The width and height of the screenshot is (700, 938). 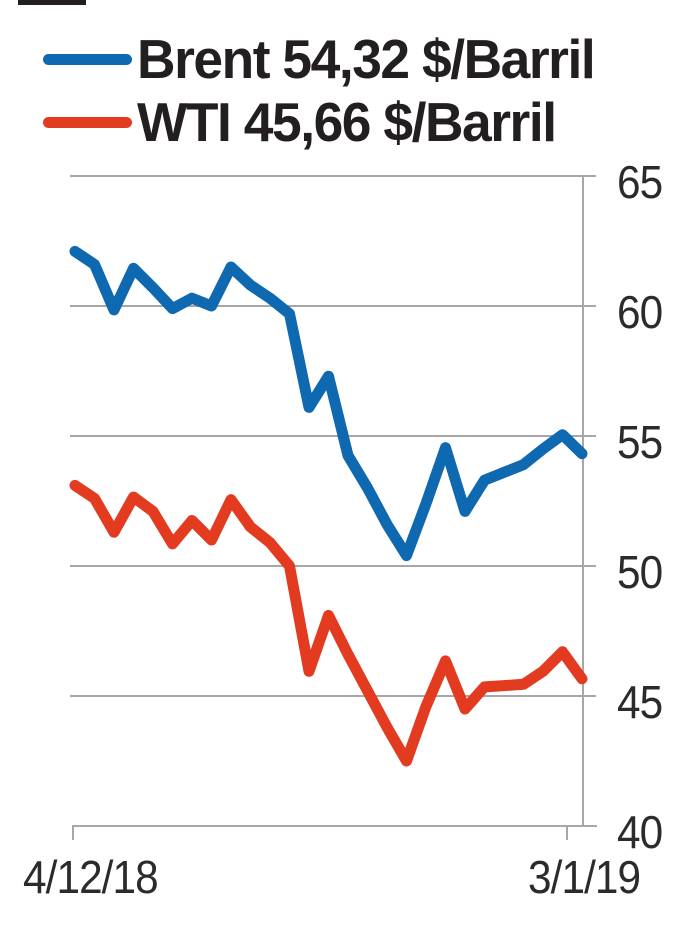 I want to click on y-axis-label-45: 45, so click(x=640, y=702).